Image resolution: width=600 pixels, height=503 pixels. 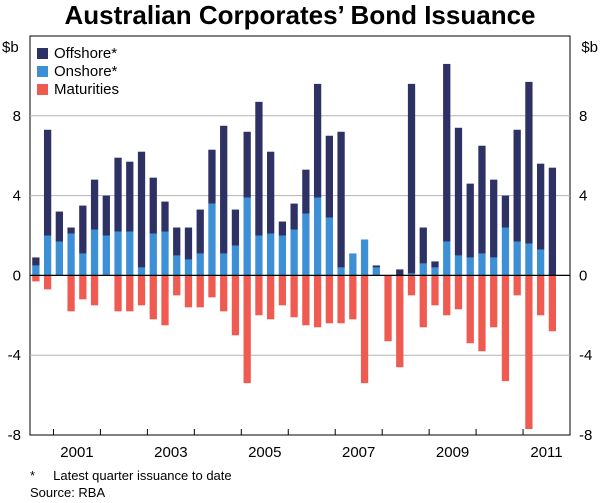 What do you see at coordinates (583, 196) in the screenshot?
I see `y-tick-label-right-4: 4` at bounding box center [583, 196].